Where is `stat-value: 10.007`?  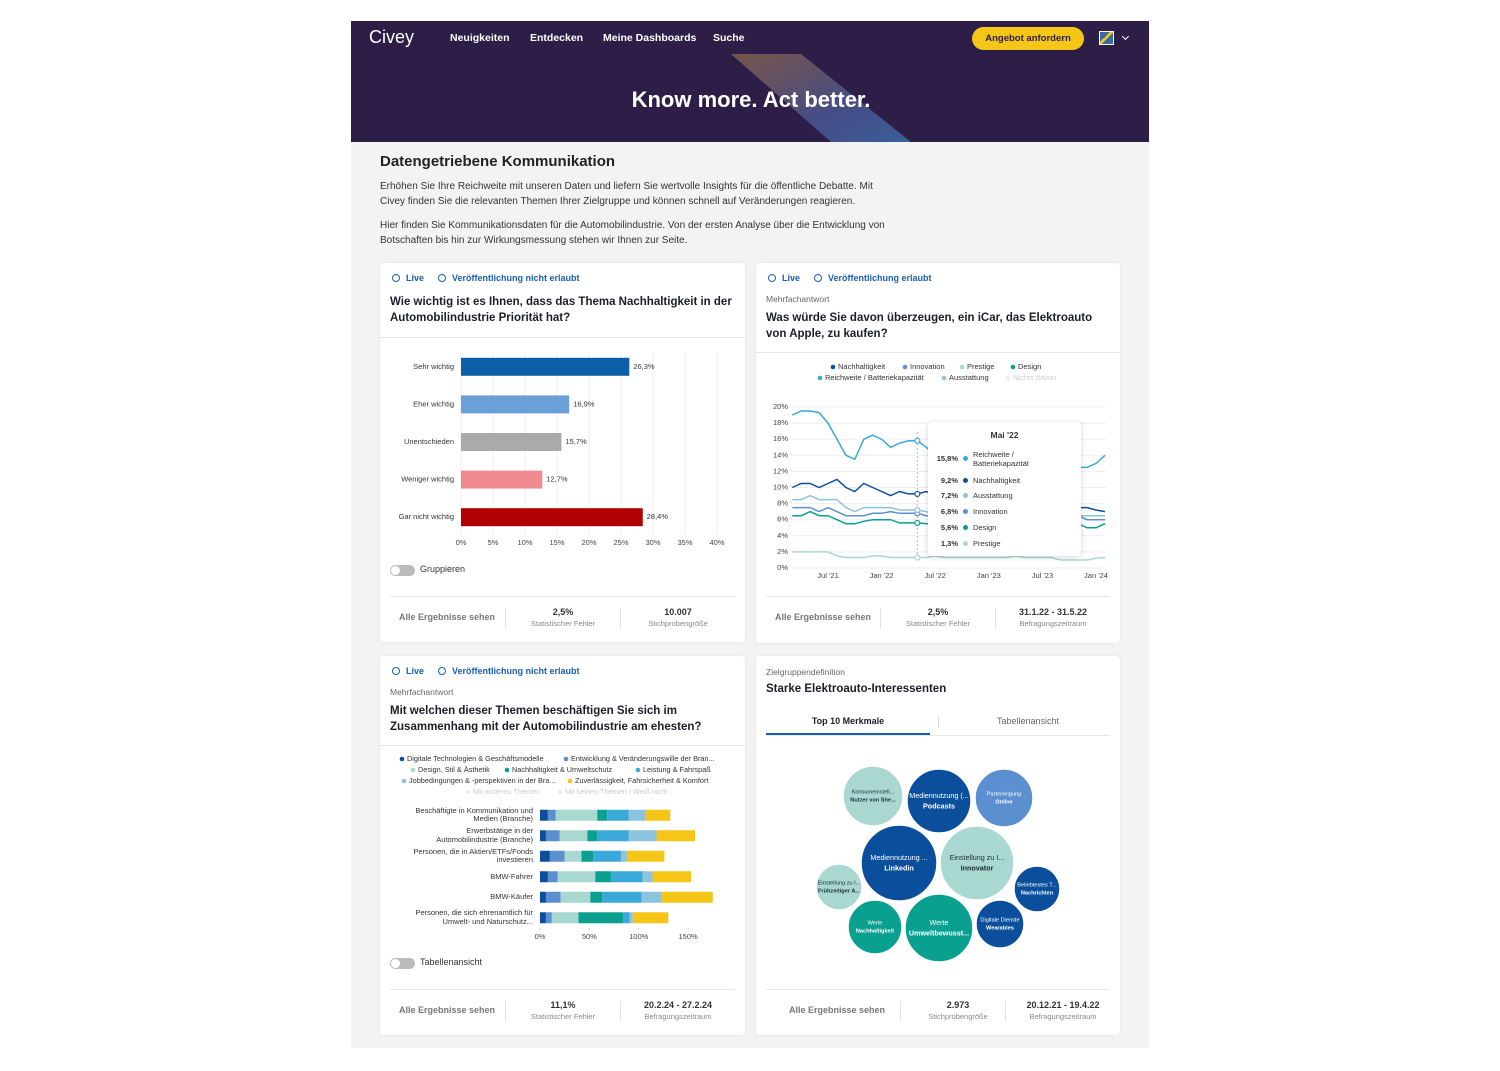 stat-value: 10.007 is located at coordinates (678, 612).